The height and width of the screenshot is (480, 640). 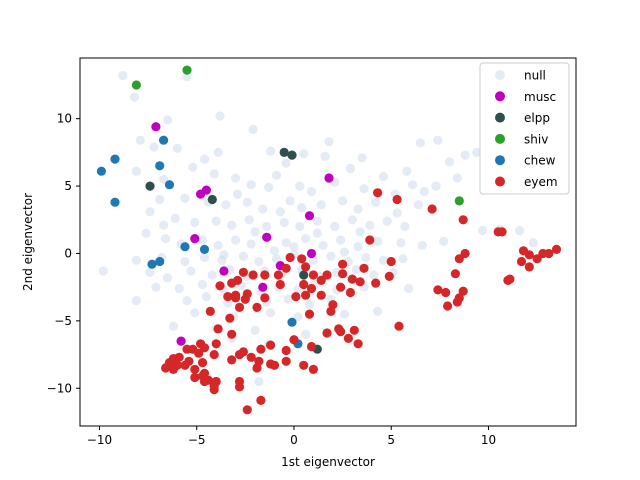 I want to click on series-elpp, so click(x=233, y=250).